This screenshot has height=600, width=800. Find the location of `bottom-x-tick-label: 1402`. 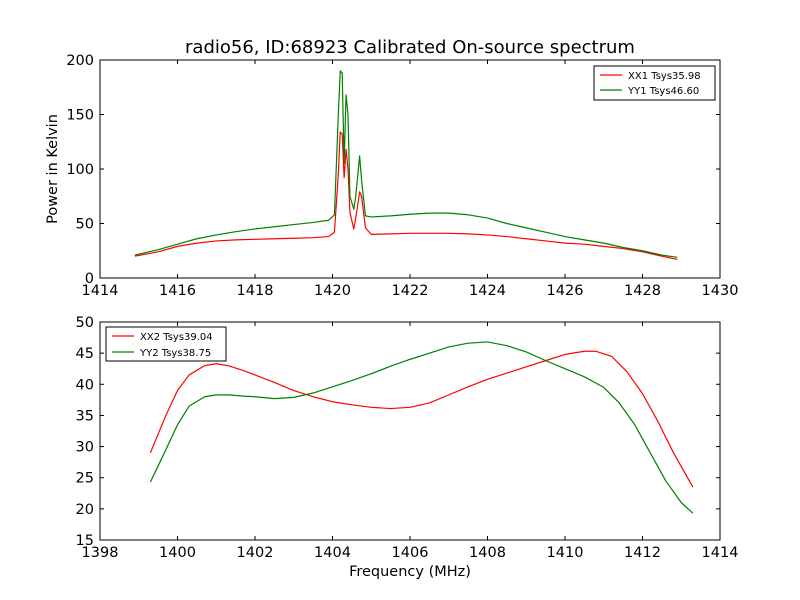

bottom-x-tick-label: 1402 is located at coordinates (255, 553).